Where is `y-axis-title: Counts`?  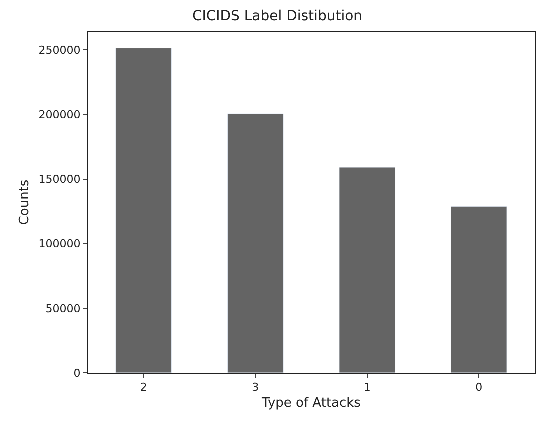
y-axis-title: Counts is located at coordinates (25, 203).